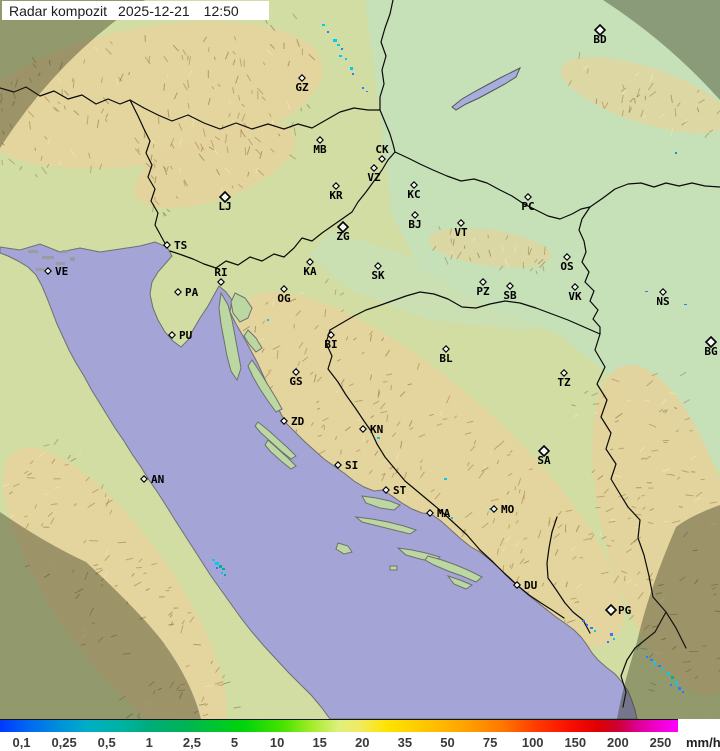 Image resolution: width=720 pixels, height=751 pixels. I want to click on city-label-kr: KR, so click(336, 195).